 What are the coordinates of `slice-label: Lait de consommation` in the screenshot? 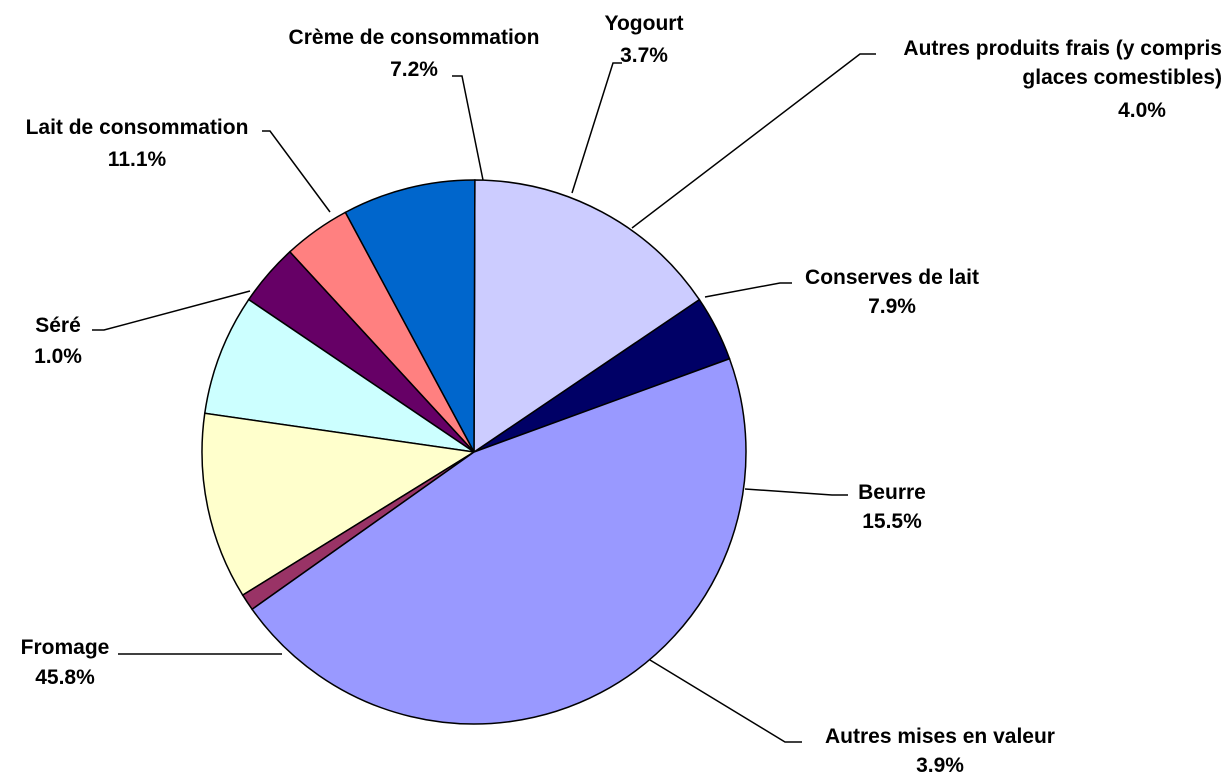 It's located at (137, 127).